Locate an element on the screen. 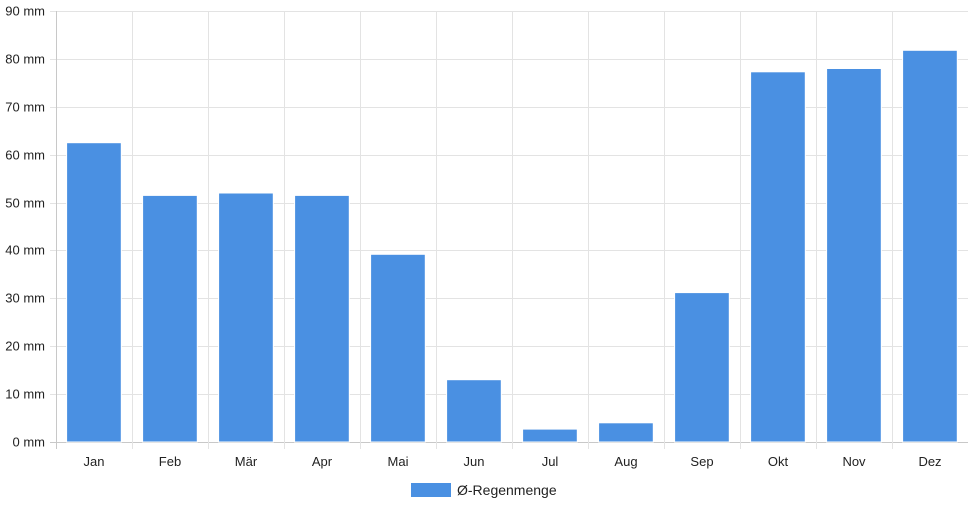  x-tick-label: Dez is located at coordinates (929, 461).